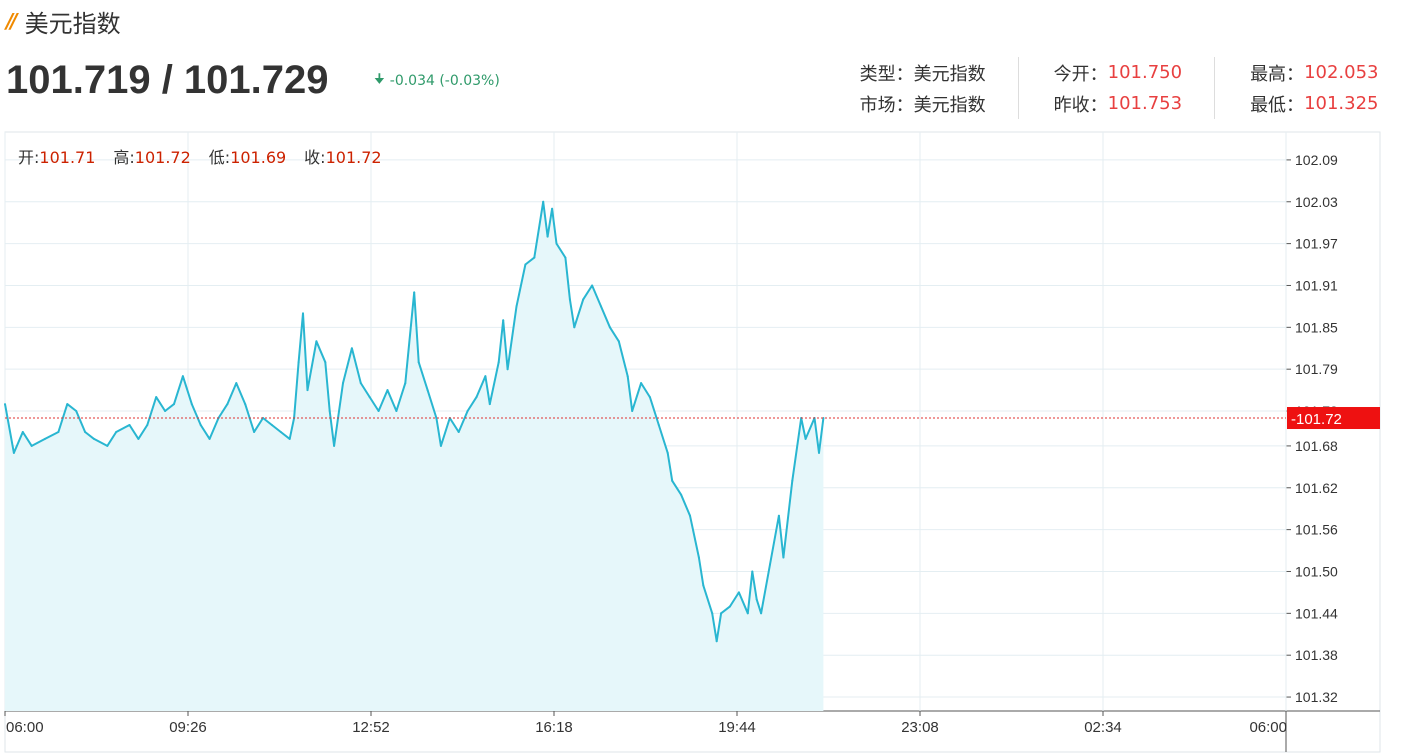  I want to click on y-tick-label: 101.68, so click(1316, 446).